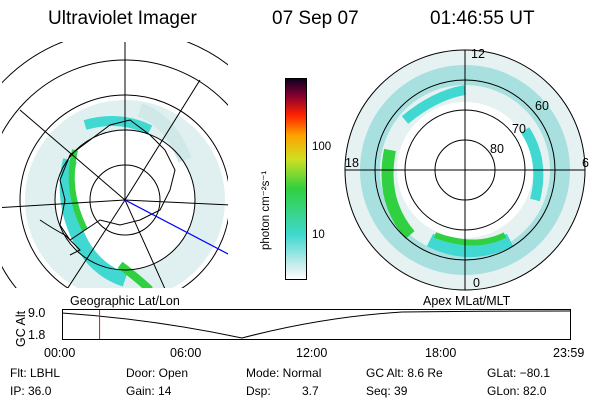  I want to click on colorbar-unit-label: photon cm⁻²s⁻¹, so click(266, 210).